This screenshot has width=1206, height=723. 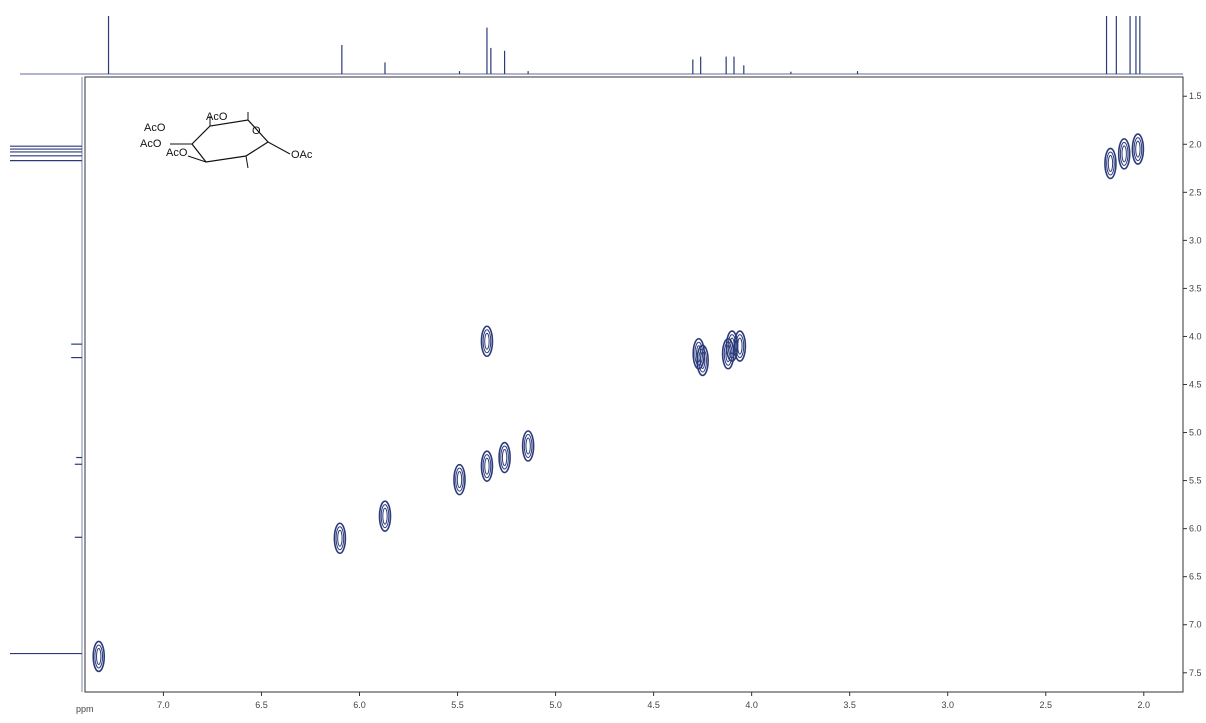 What do you see at coordinates (1195, 192) in the screenshot?
I see `y-tick-label: 2.5` at bounding box center [1195, 192].